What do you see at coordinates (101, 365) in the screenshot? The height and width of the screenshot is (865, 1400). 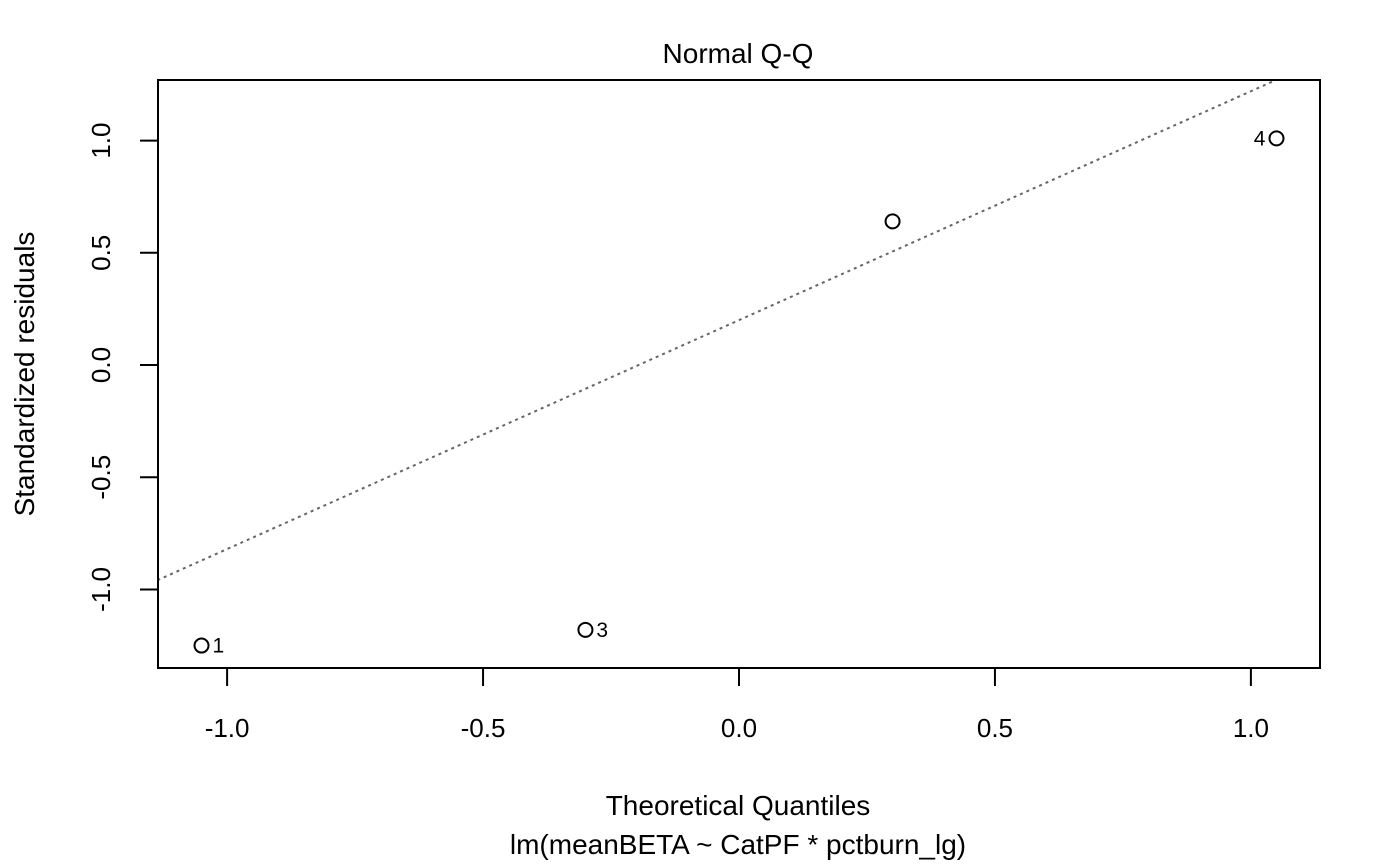 I see `y-tick-label: 0.0` at bounding box center [101, 365].